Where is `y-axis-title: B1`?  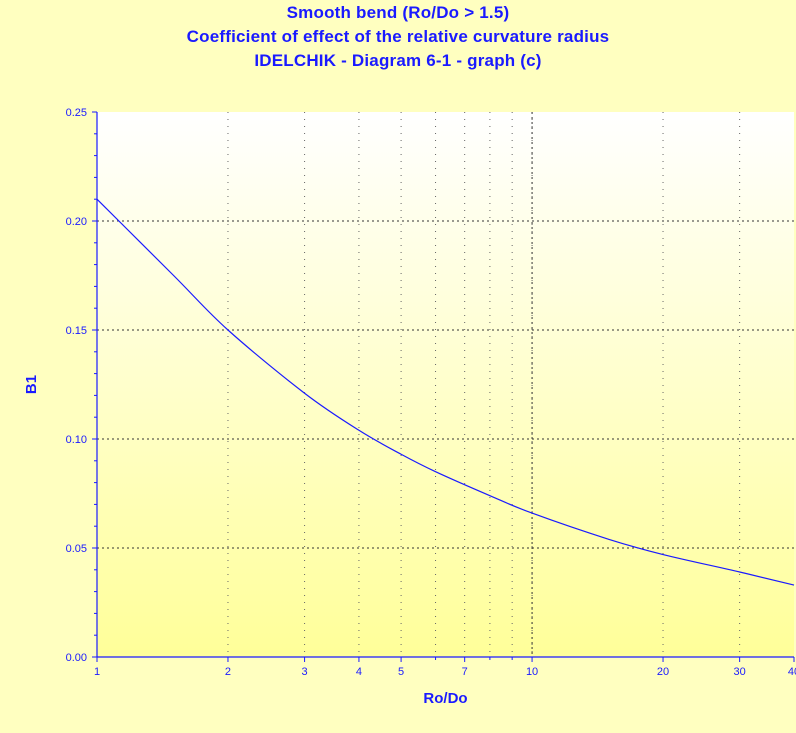 y-axis-title: B1 is located at coordinates (31, 384).